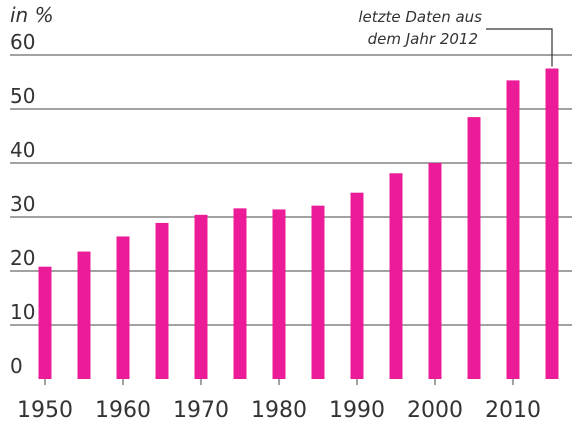 This screenshot has height=440, width=582. Describe the element at coordinates (123, 410) in the screenshot. I see `x-tick-label-1960: 1960` at that location.